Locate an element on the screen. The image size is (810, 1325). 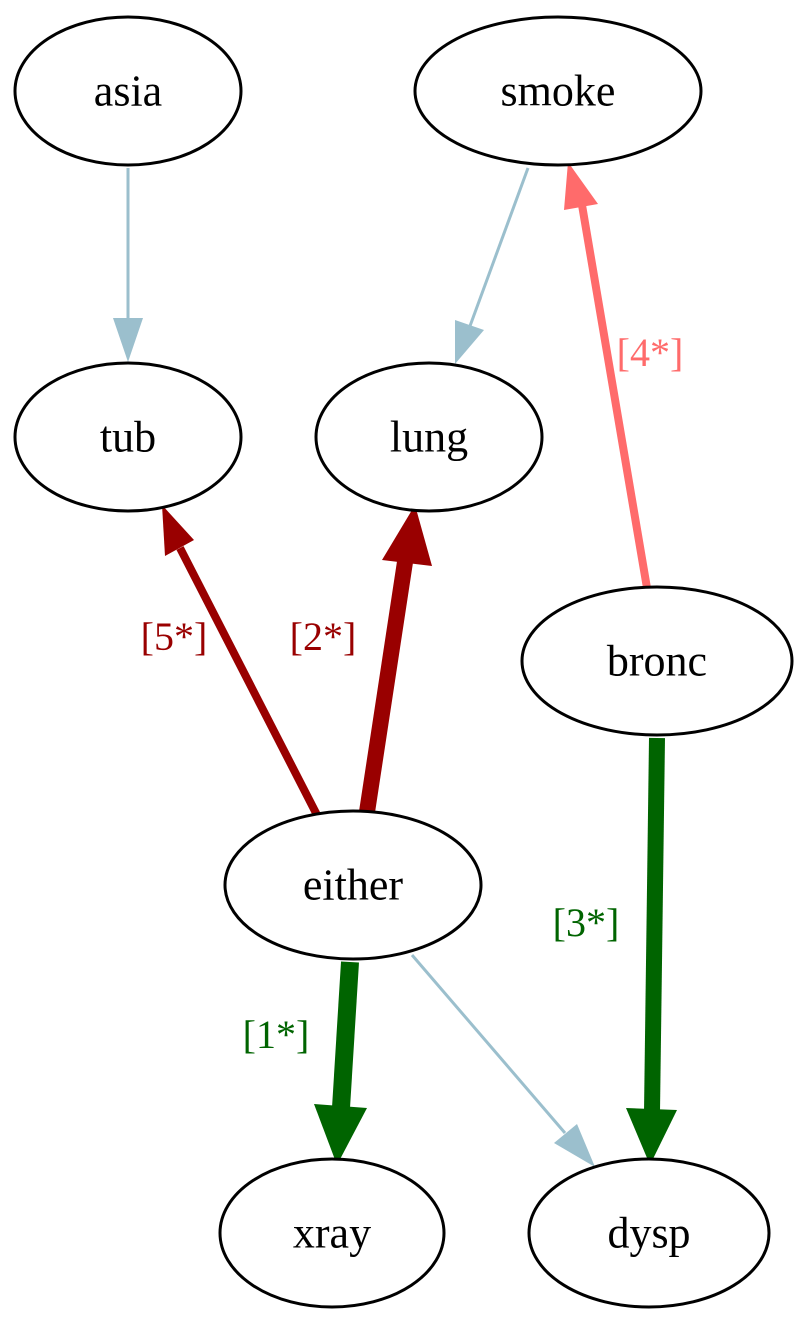
node-dysp-label: dysp is located at coordinates (648, 1233).